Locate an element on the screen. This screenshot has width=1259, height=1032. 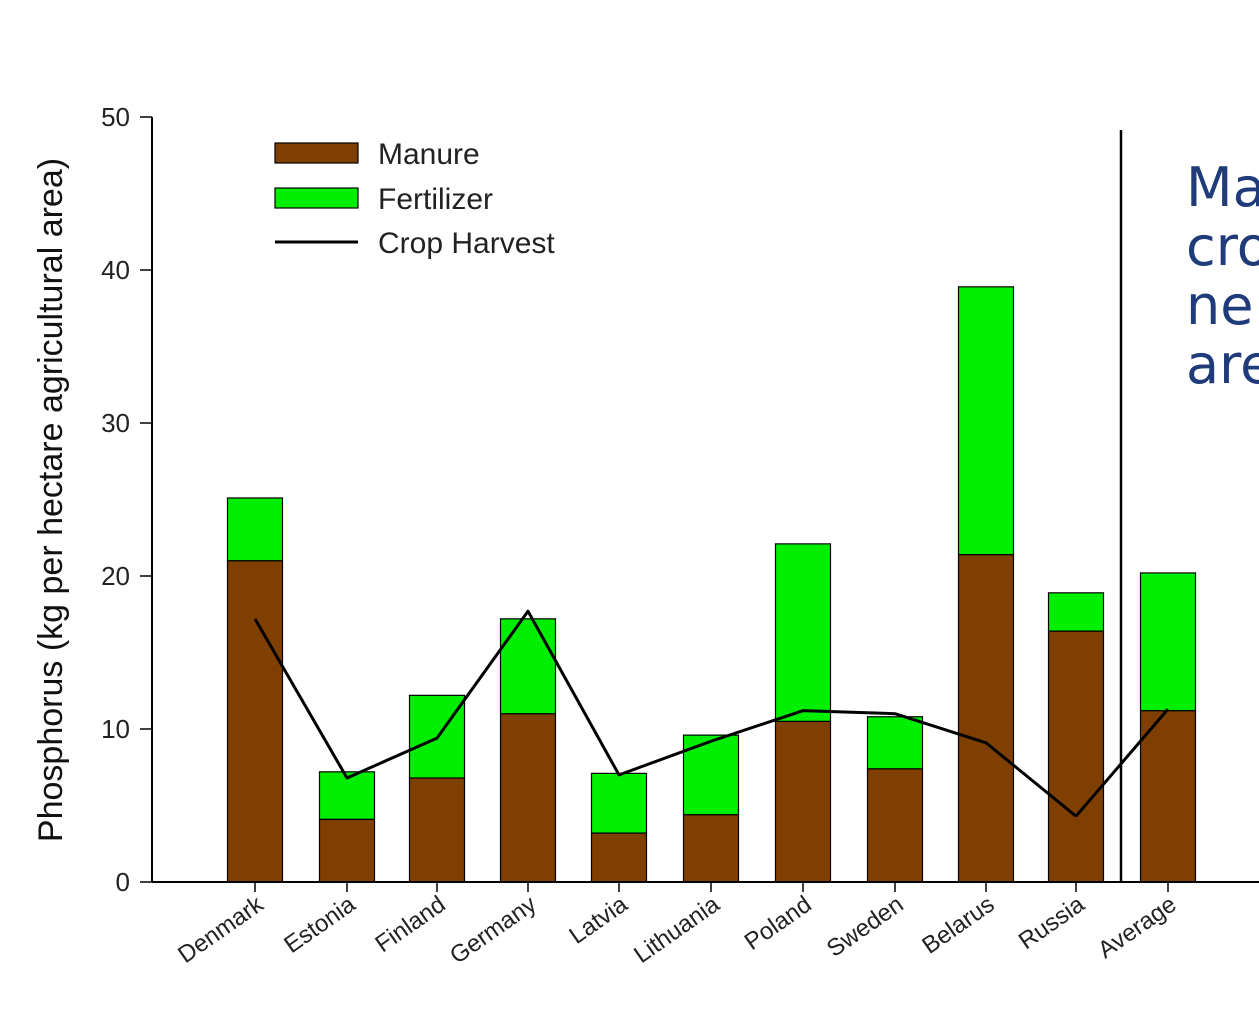
bar-manure-average is located at coordinates (1168, 796).